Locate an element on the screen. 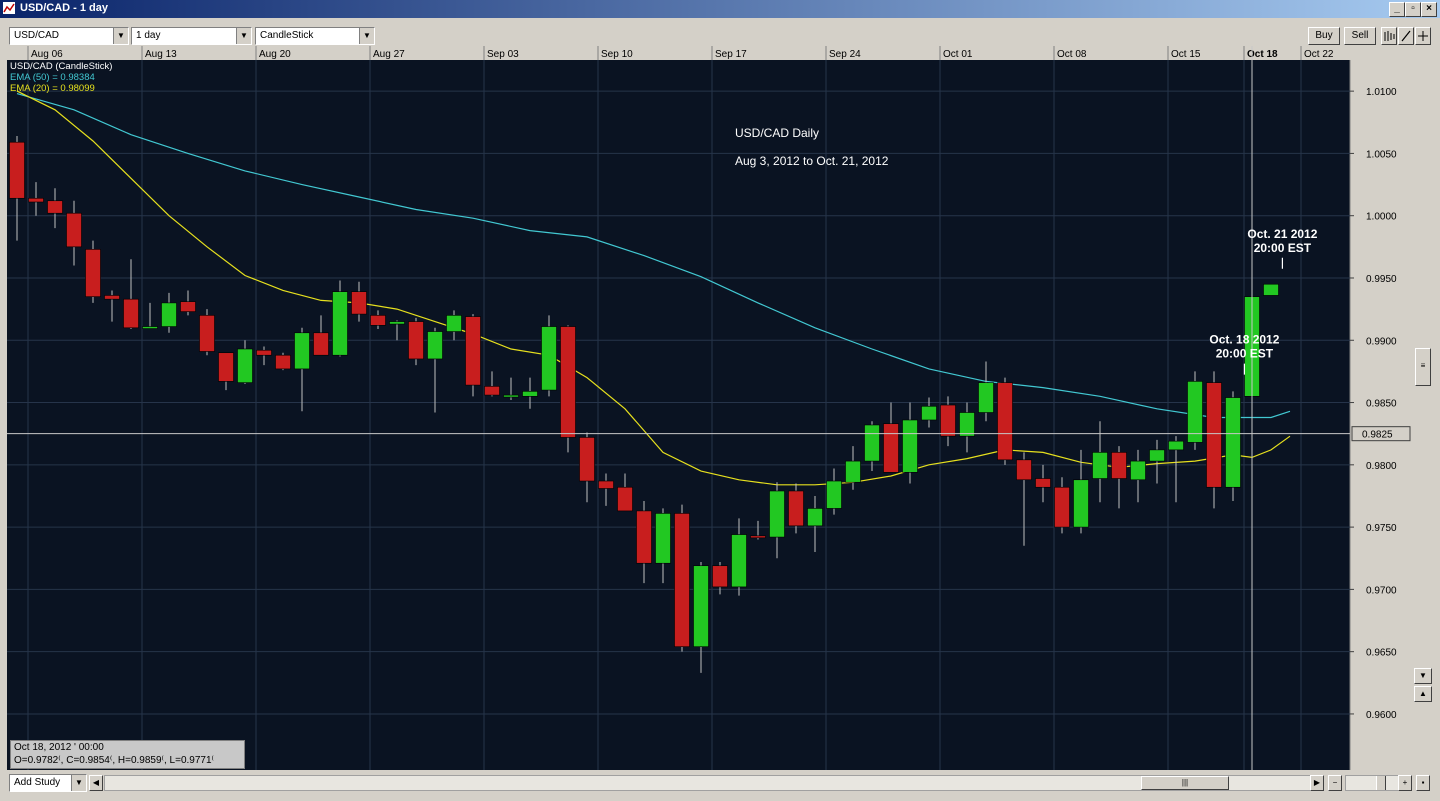 The image size is (1440, 801). x-tick-label: Sep 24 is located at coordinates (845, 54).